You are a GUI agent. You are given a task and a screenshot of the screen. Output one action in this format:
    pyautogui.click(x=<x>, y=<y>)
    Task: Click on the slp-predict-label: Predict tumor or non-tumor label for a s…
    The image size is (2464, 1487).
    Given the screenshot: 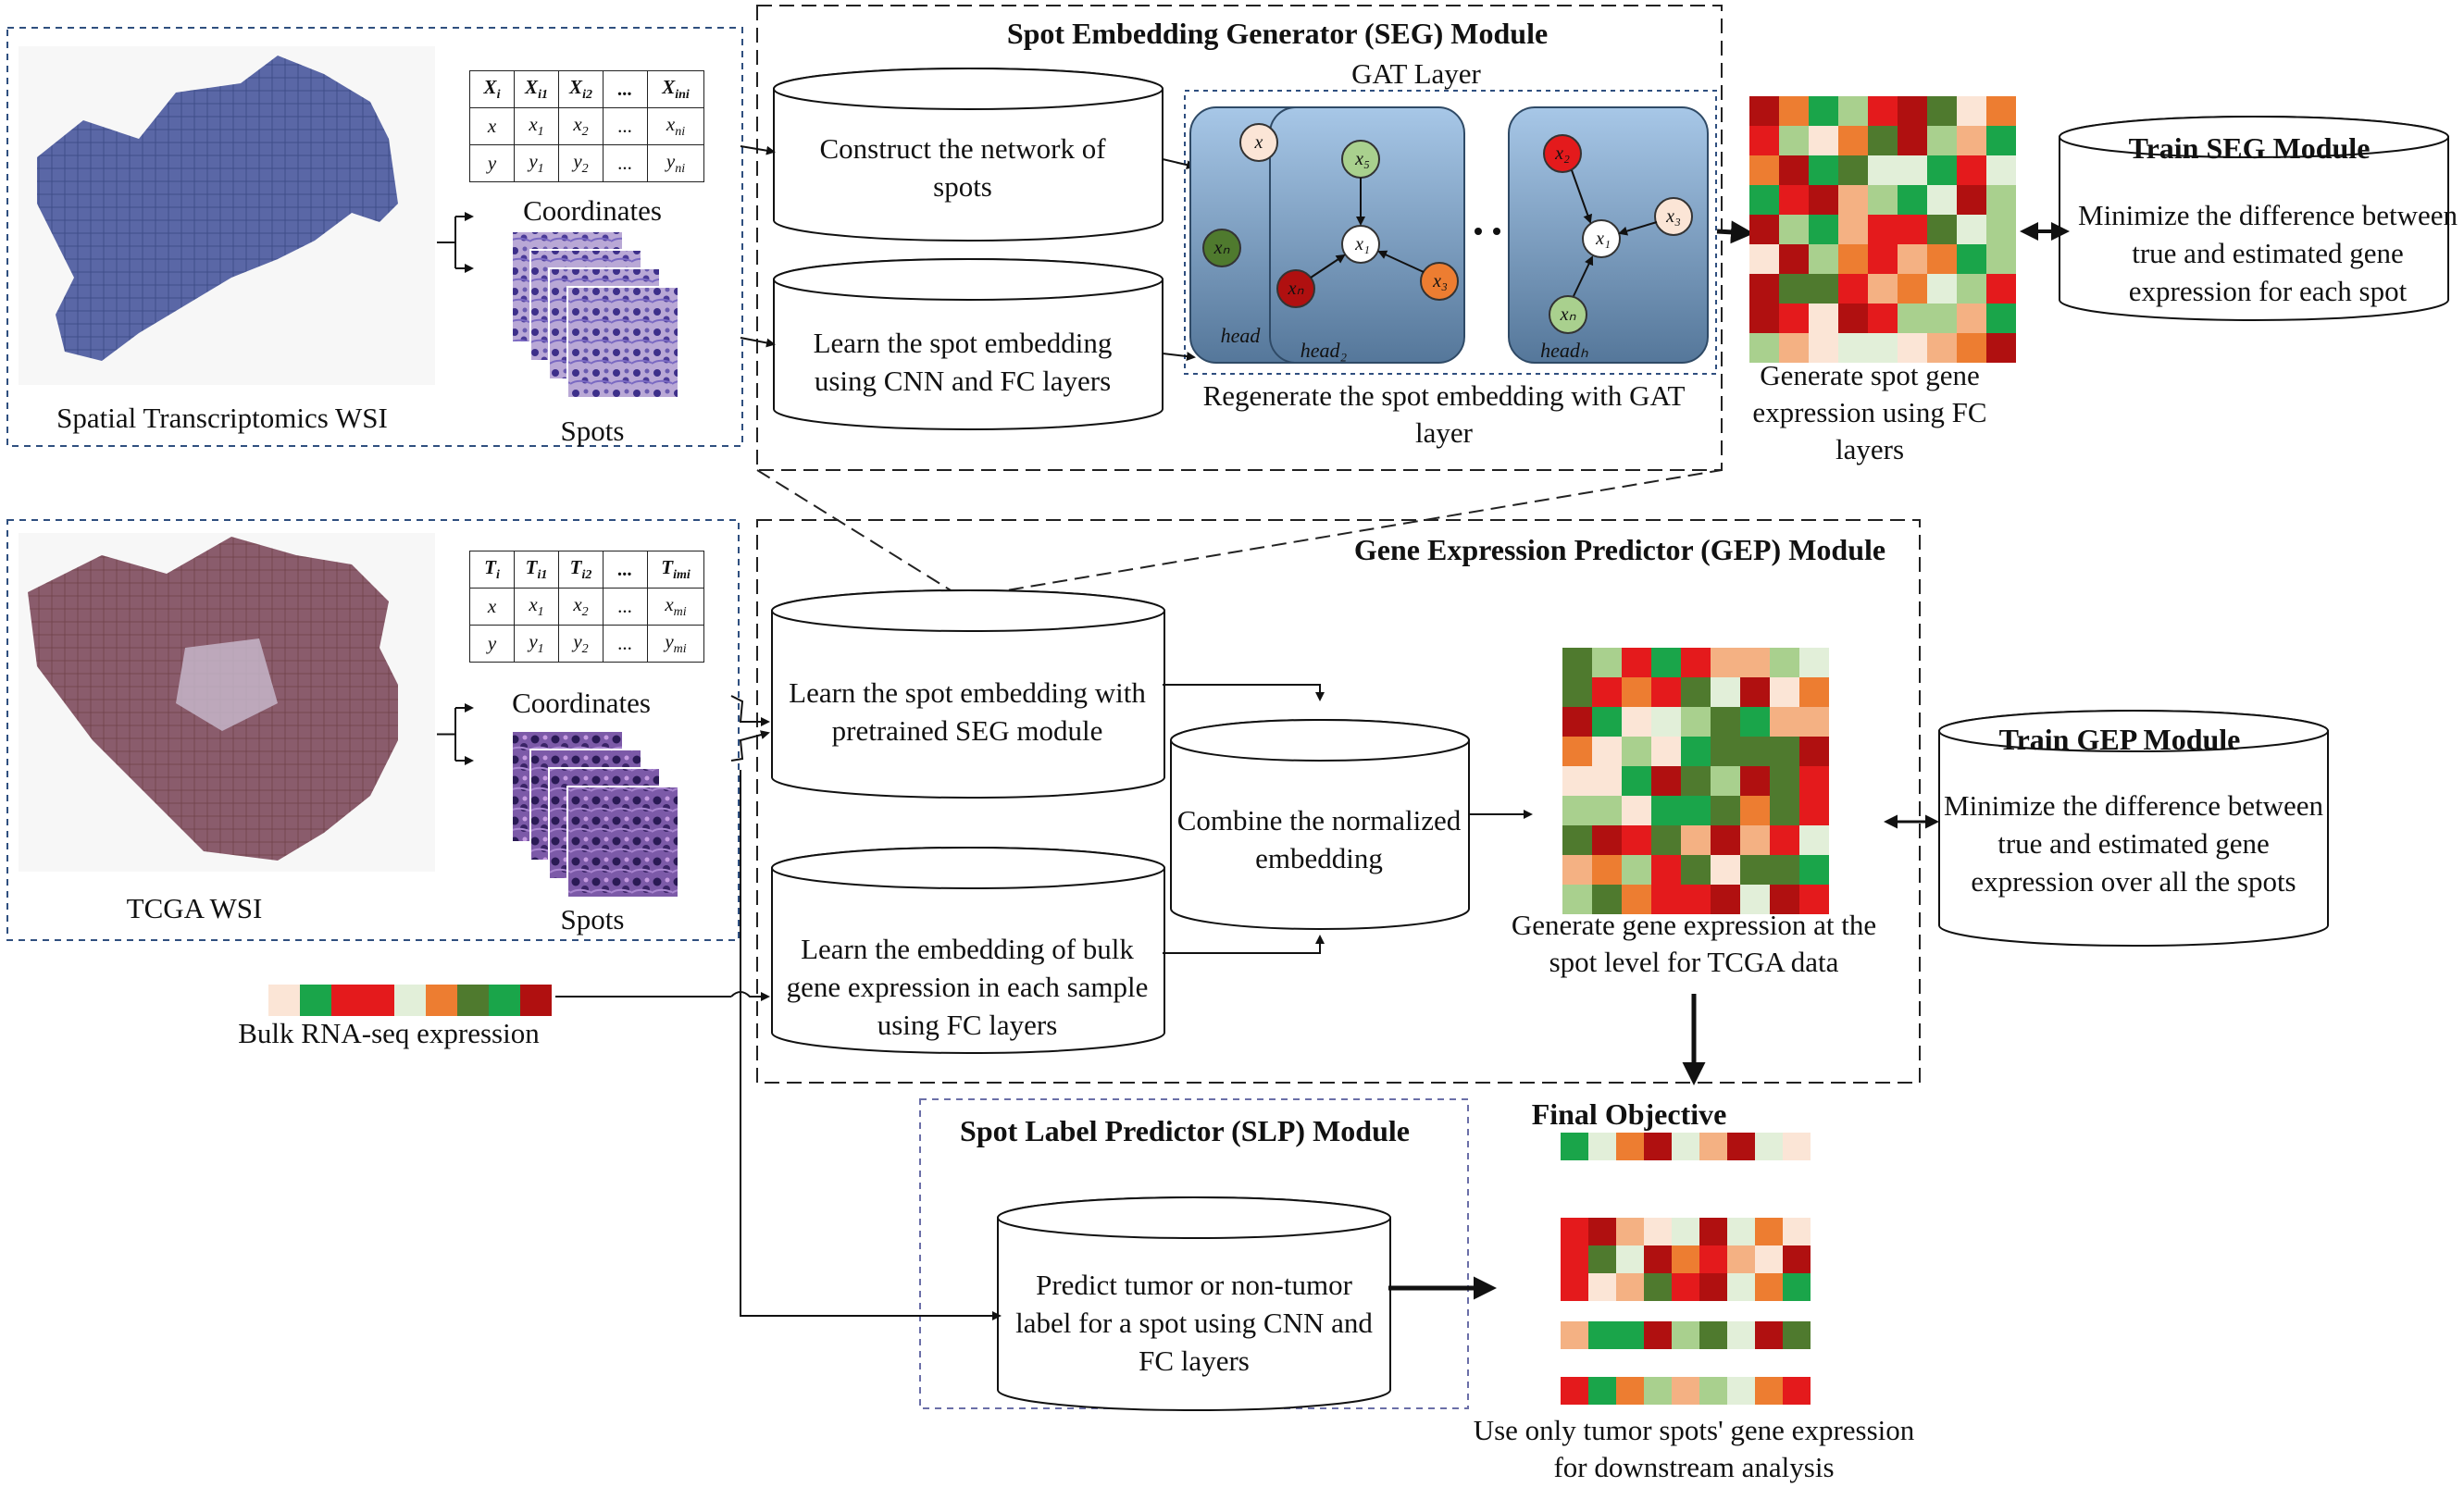 What is the action you would take?
    pyautogui.click(x=1194, y=1323)
    